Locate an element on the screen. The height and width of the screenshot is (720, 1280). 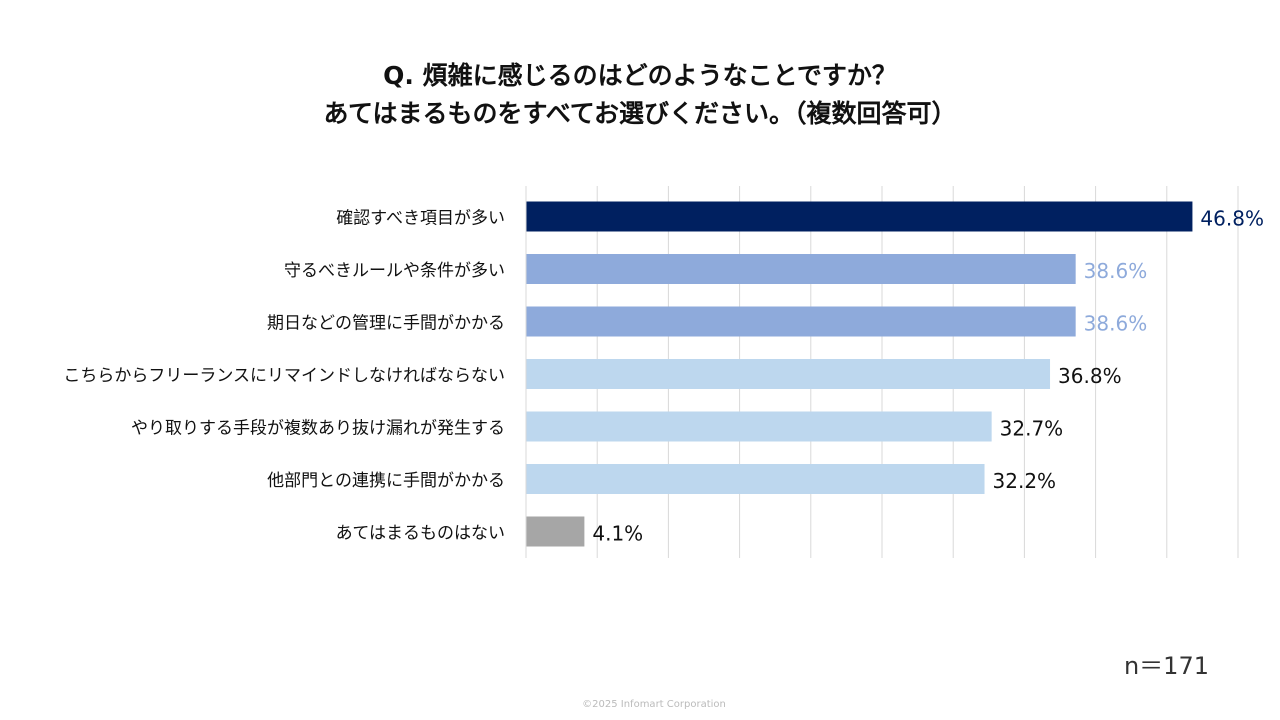
data-label: 36.8% is located at coordinates (1090, 376).